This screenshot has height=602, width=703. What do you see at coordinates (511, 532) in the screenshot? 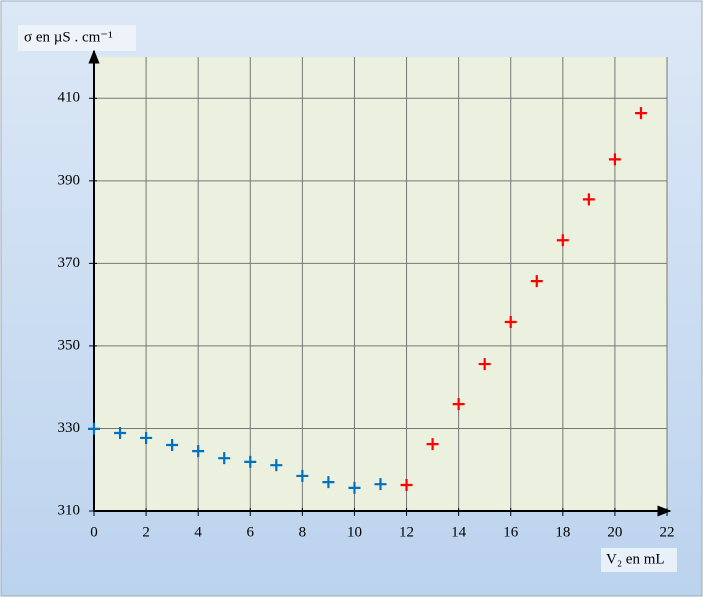
I see `x-tick-label: 16` at bounding box center [511, 532].